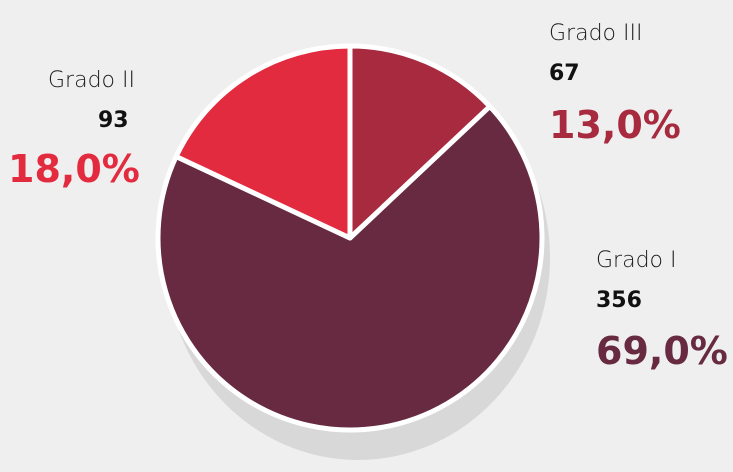 The height and width of the screenshot is (472, 733). Describe the element at coordinates (619, 300) in the screenshot. I see `label-grado-i-count: 356` at that location.